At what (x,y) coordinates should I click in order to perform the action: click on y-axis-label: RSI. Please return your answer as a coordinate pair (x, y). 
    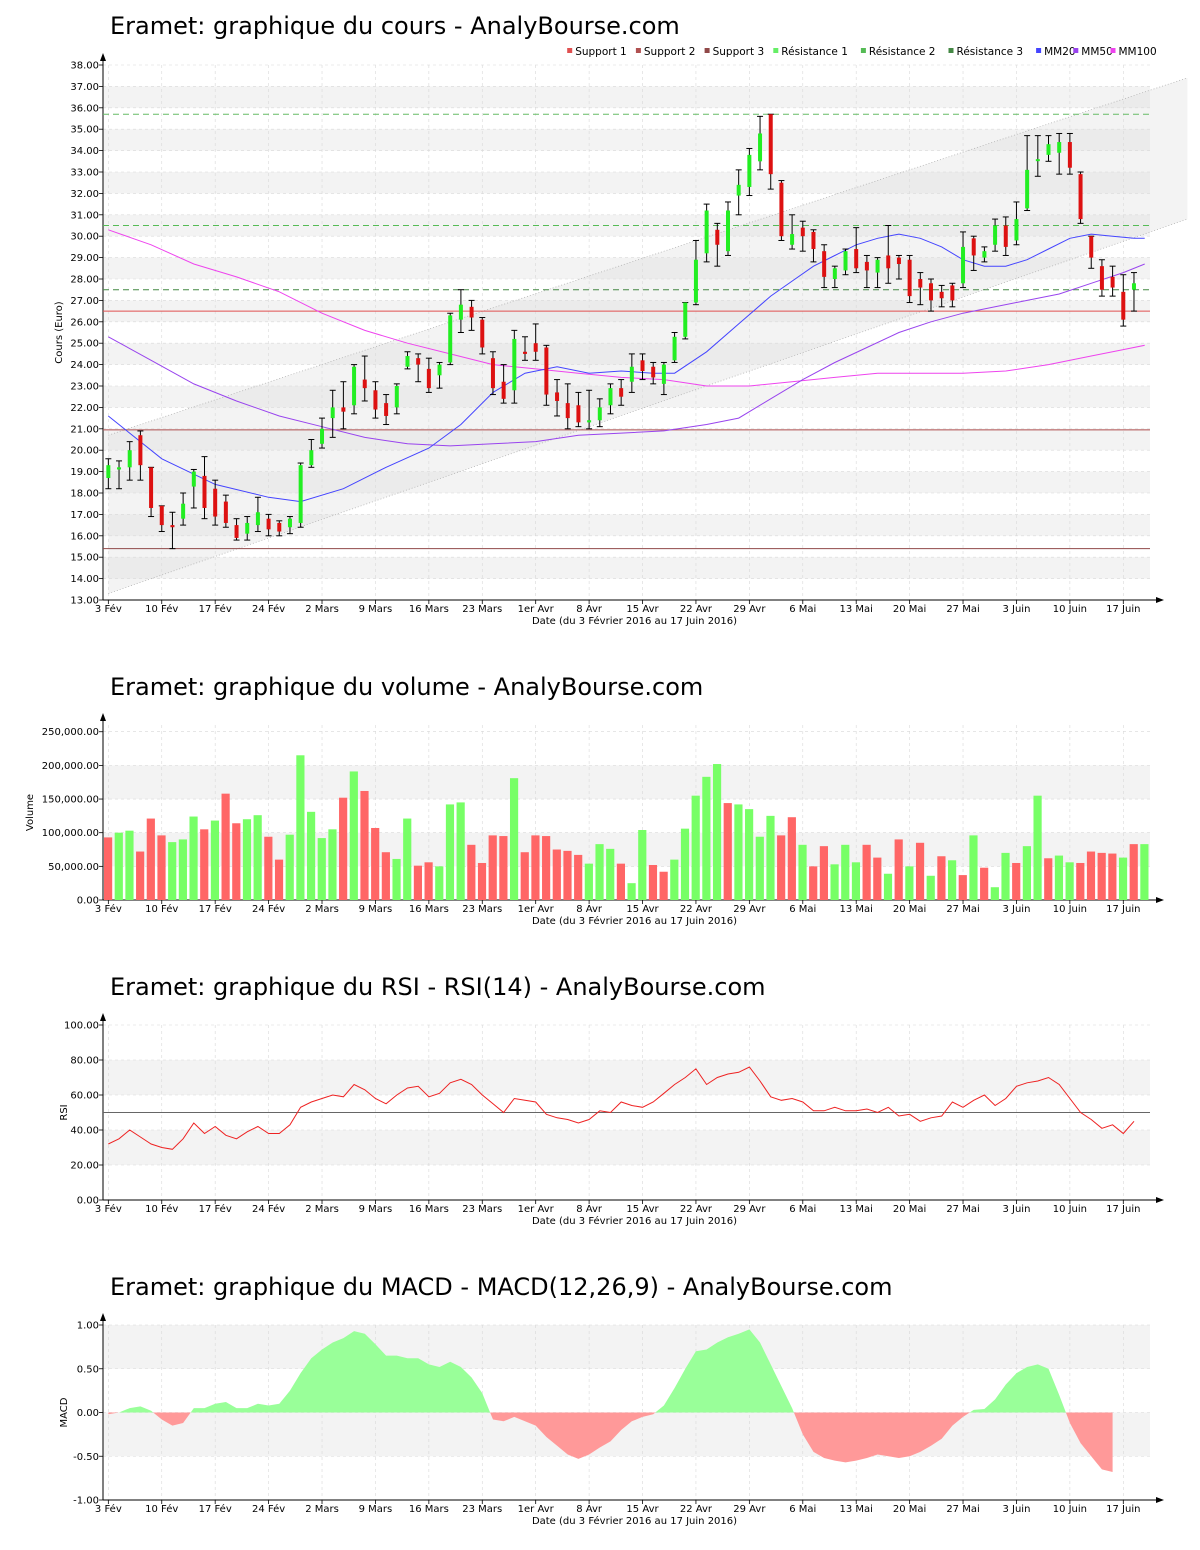
    Looking at the image, I should click on (64, 1112).